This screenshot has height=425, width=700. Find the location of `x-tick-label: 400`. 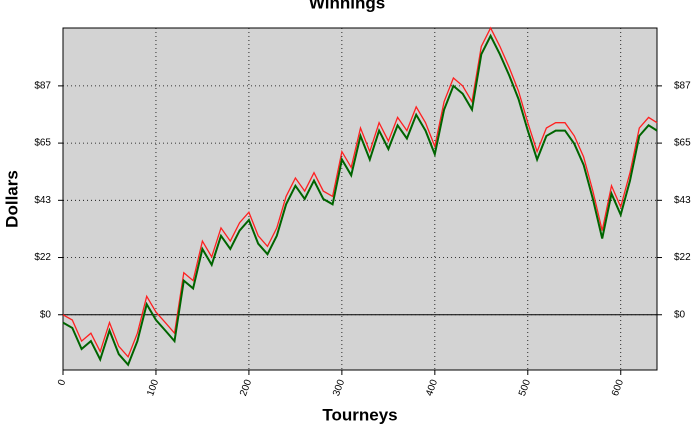

x-tick-label: 400 is located at coordinates (432, 388).